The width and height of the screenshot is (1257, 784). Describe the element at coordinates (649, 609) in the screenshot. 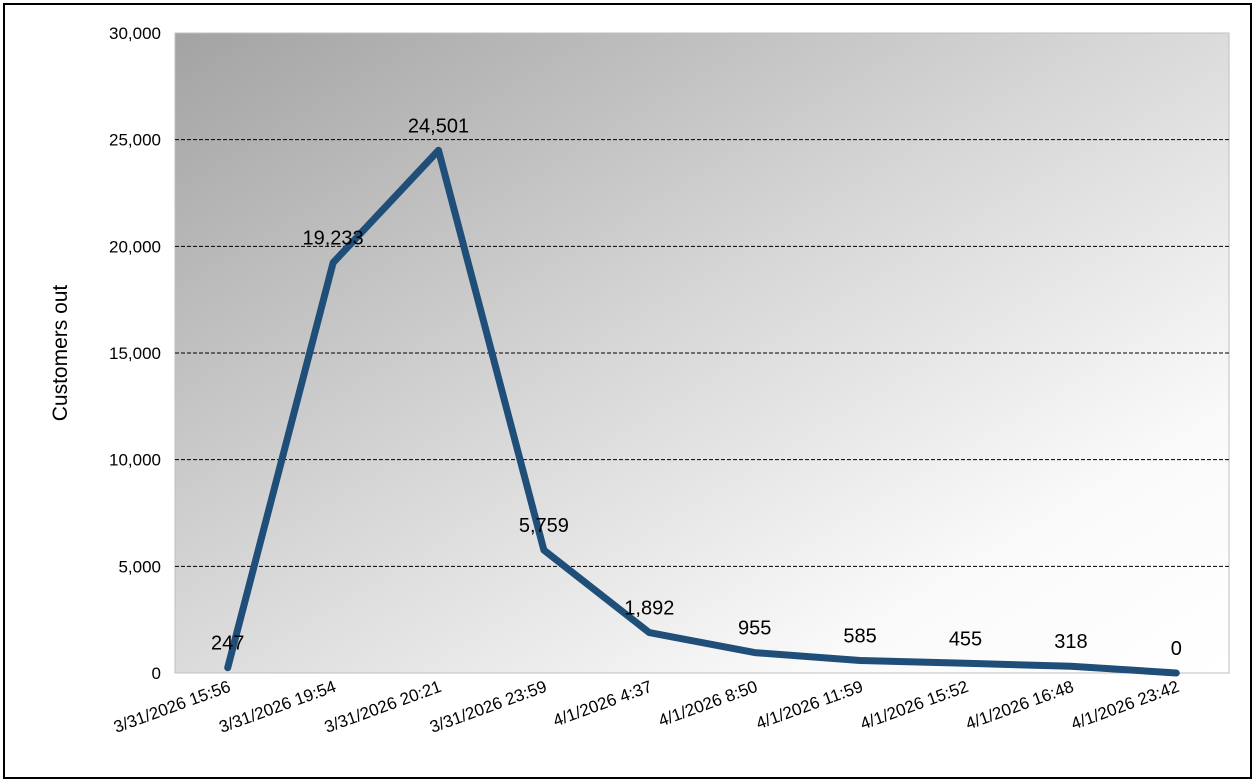

I see `data-label: 1,892` at that location.